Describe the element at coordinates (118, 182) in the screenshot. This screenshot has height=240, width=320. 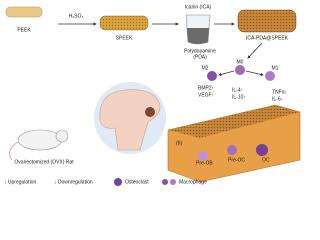
I see `osteoclast-icon` at that location.